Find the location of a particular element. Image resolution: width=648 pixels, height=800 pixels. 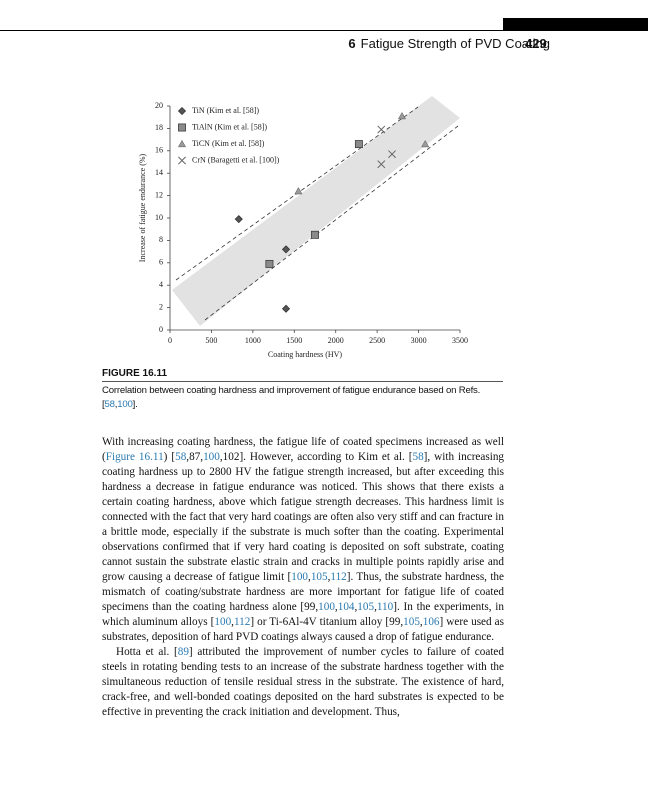

y-tick-label: 8 is located at coordinates (161, 239).